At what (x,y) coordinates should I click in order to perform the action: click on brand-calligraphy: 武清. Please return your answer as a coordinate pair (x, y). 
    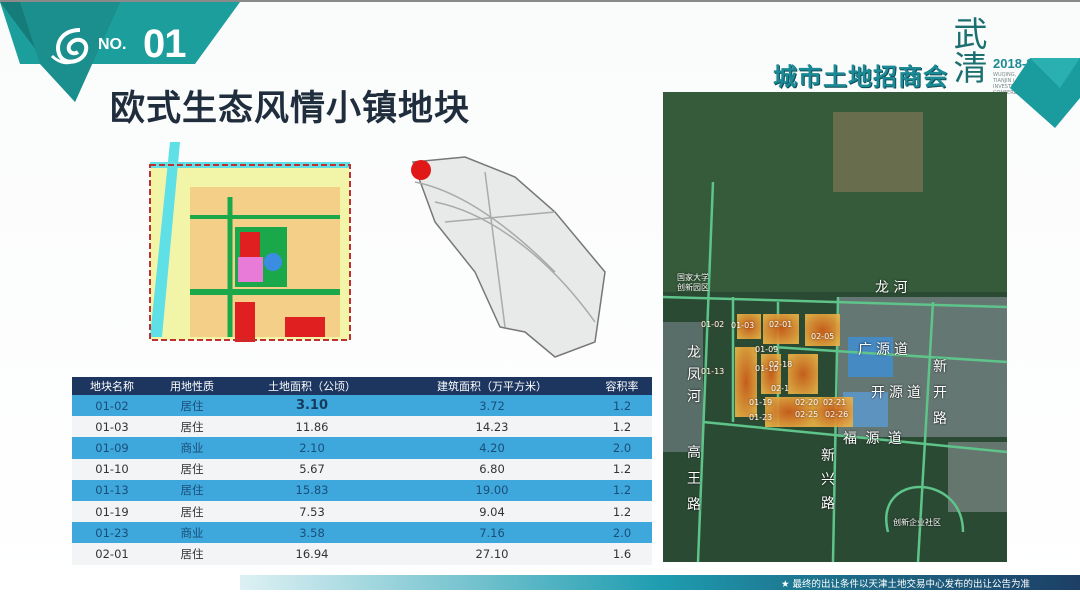
    Looking at the image, I should click on (967, 50).